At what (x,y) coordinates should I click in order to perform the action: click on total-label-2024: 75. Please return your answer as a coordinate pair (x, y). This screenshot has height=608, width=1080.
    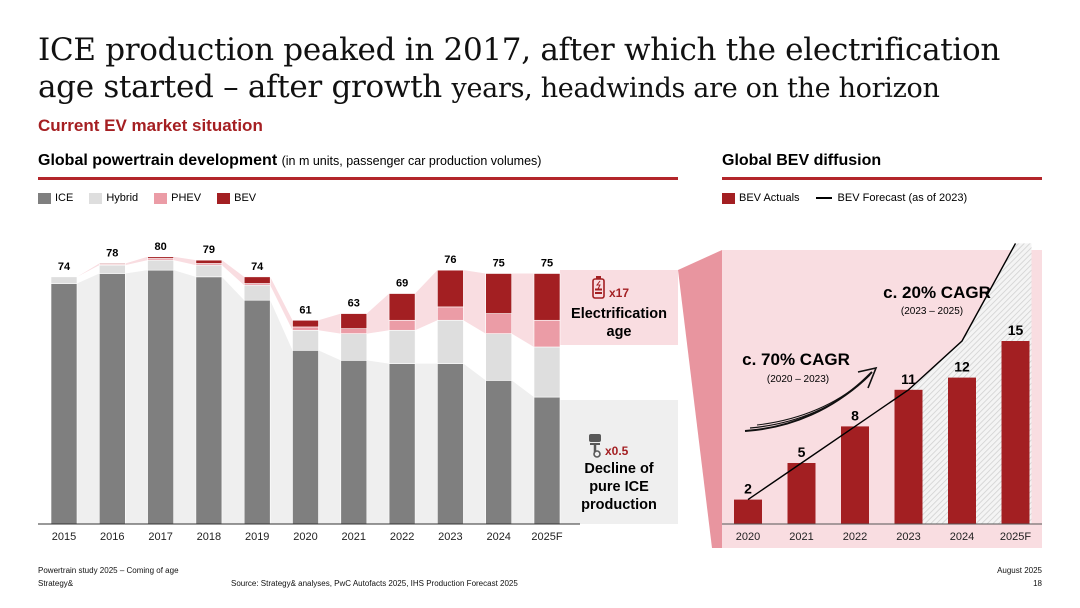
    Looking at the image, I should click on (499, 264).